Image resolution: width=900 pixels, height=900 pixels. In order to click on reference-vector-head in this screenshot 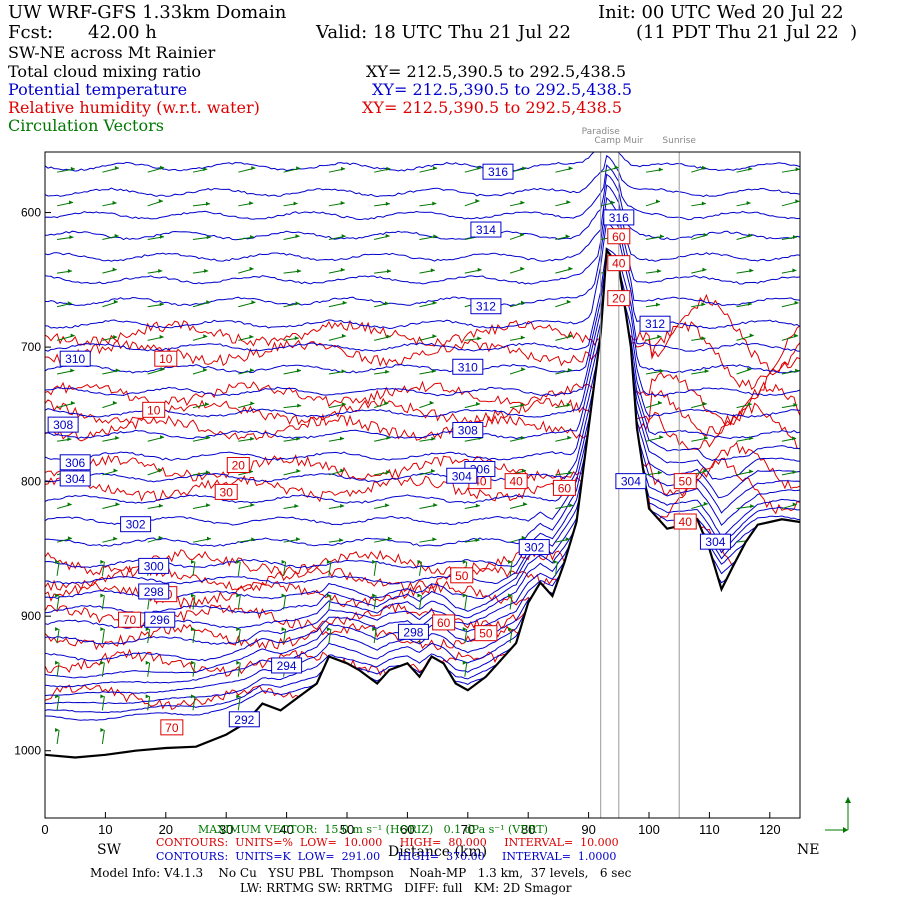, I will do `click(848, 800)`.